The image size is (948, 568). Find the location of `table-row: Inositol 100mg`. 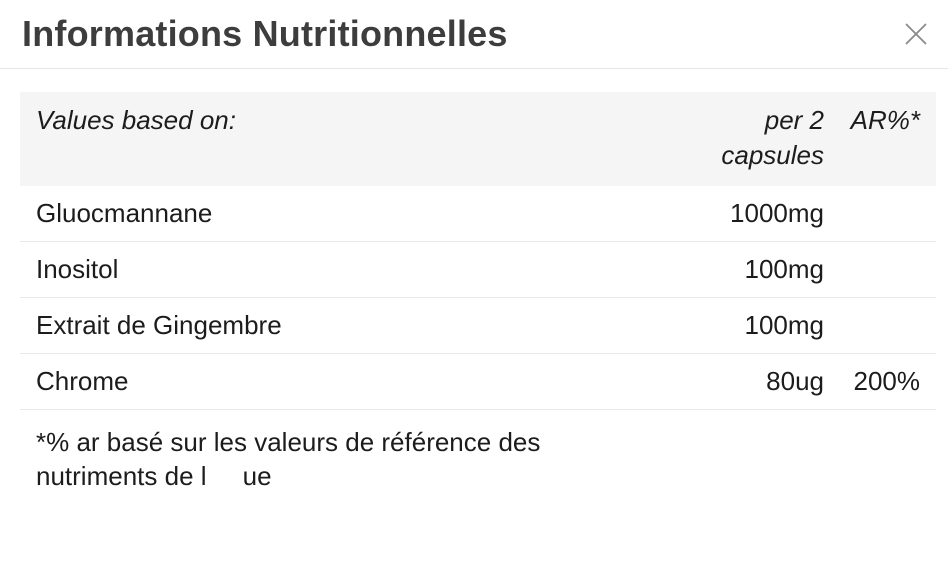

table-row: Inositol 100mg is located at coordinates (478, 270).